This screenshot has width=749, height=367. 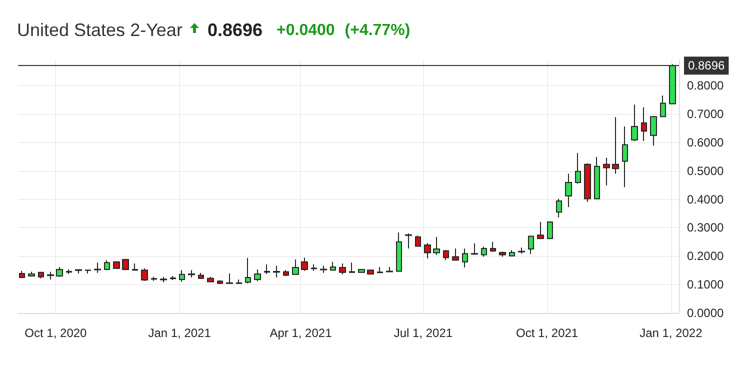 What do you see at coordinates (671, 333) in the screenshot?
I see `x-tick-label: Jan 1, 2022` at bounding box center [671, 333].